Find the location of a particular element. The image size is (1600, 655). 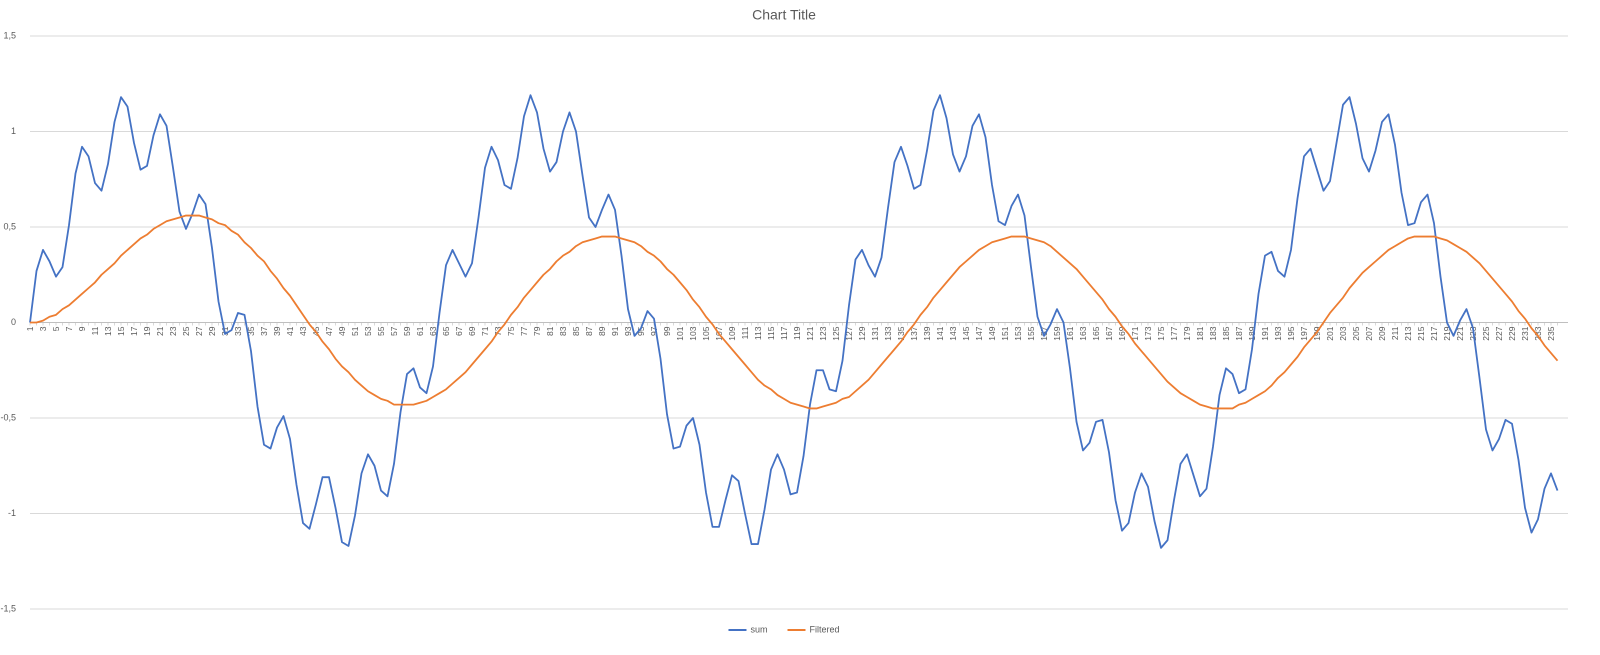

x-tick-label: 19 is located at coordinates (147, 331).